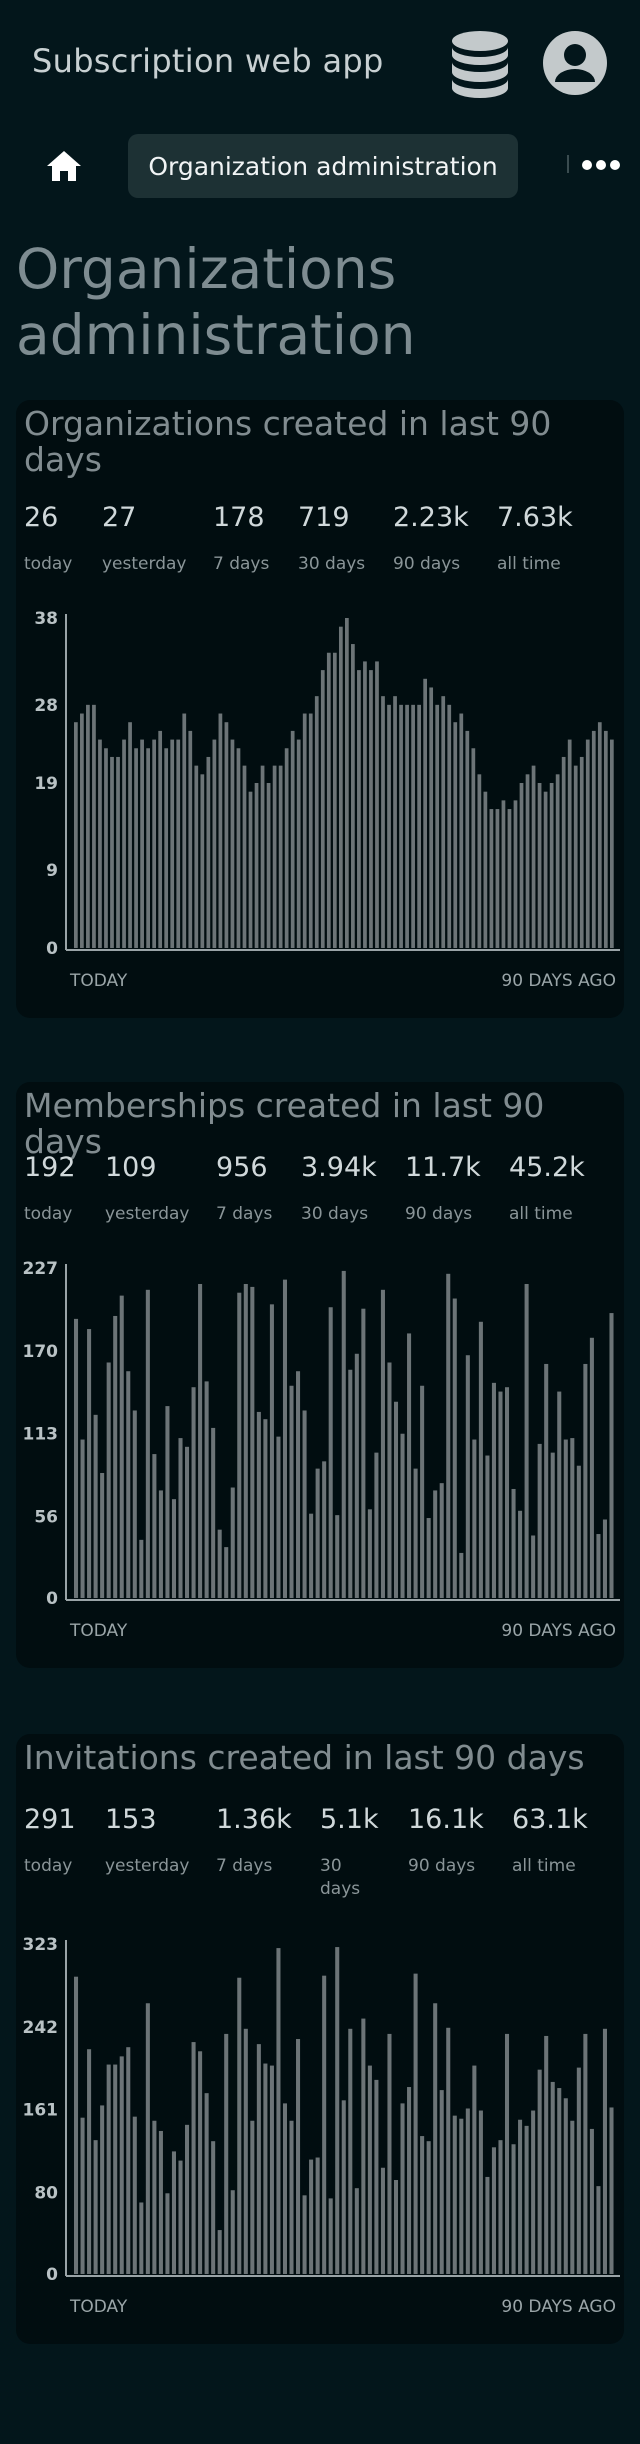 The image size is (640, 2444). I want to click on stat-value: 153, so click(131, 1819).